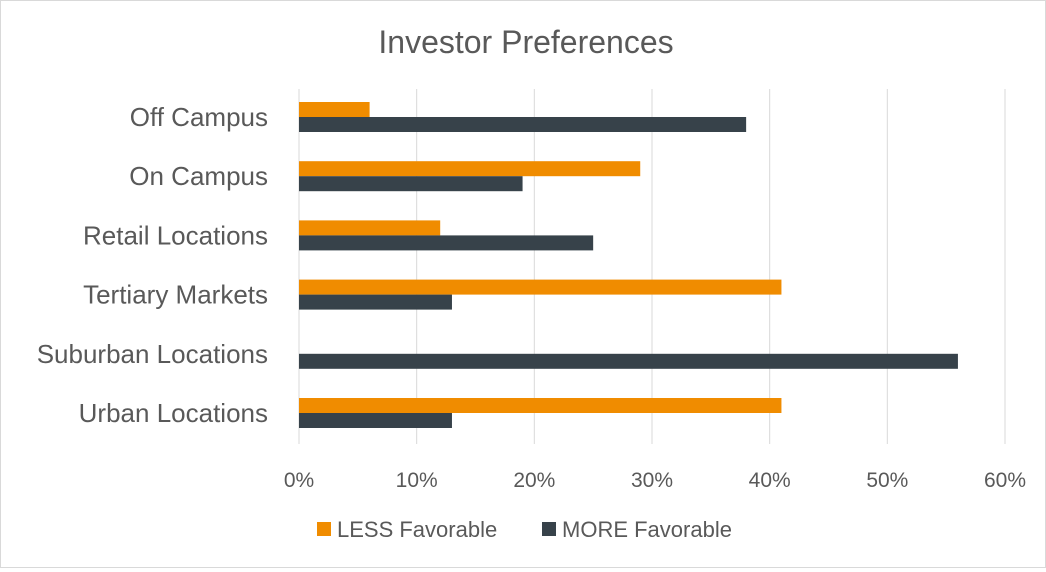 The image size is (1046, 572). Describe the element at coordinates (1005, 480) in the screenshot. I see `x-tick-label: 60%` at that location.